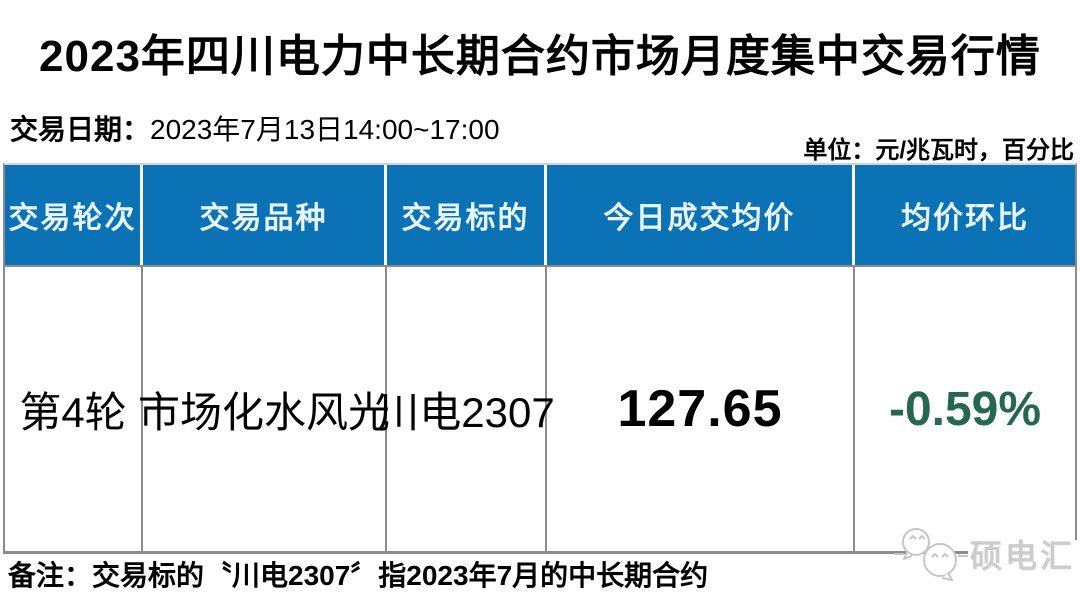 Image resolution: width=1080 pixels, height=601 pixels. I want to click on cell-subject: 川电2307, so click(466, 409).